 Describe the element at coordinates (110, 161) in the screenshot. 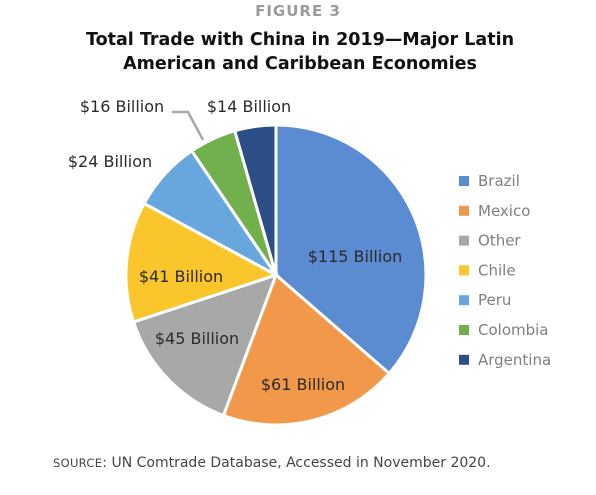

I see `slice-label-peru: $24 Billion` at that location.